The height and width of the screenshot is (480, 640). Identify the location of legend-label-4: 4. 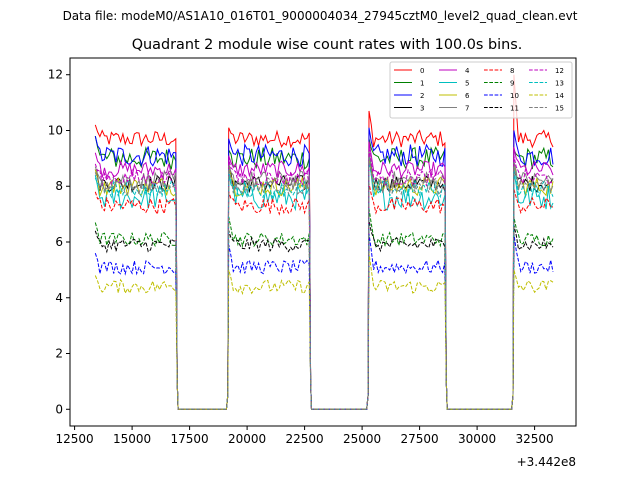
(467, 71).